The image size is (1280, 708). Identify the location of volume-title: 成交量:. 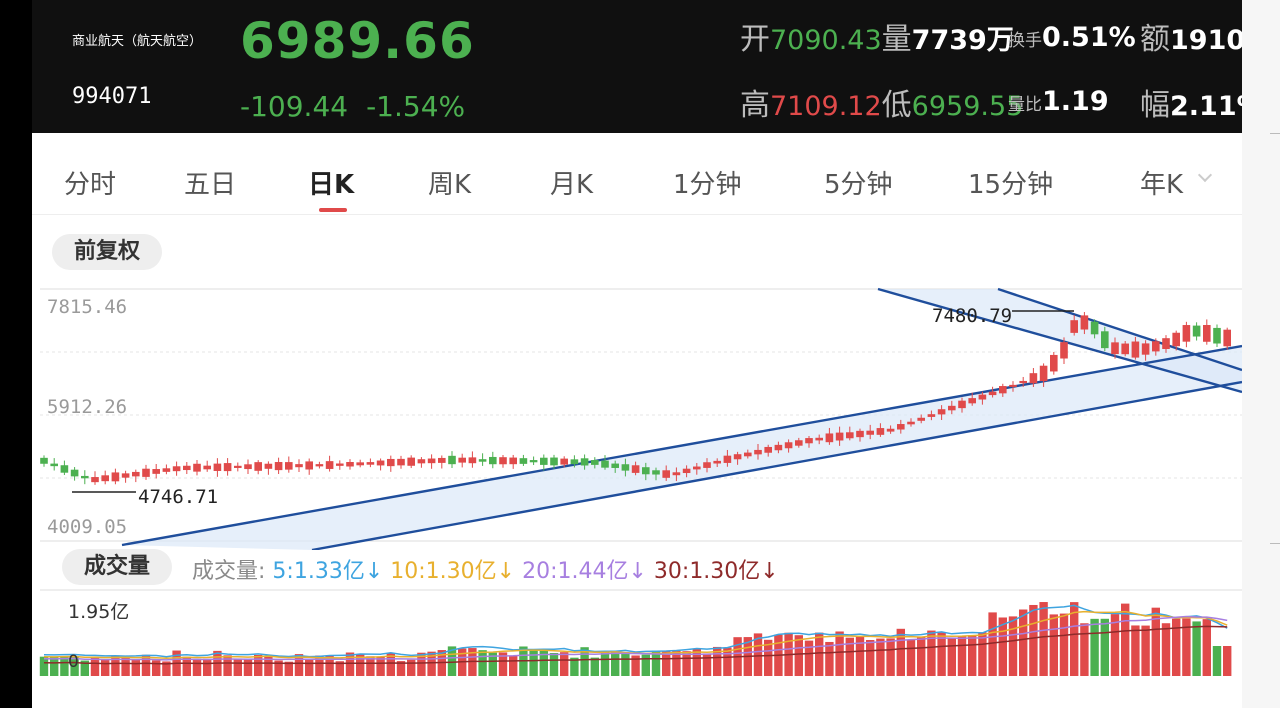
(229, 571).